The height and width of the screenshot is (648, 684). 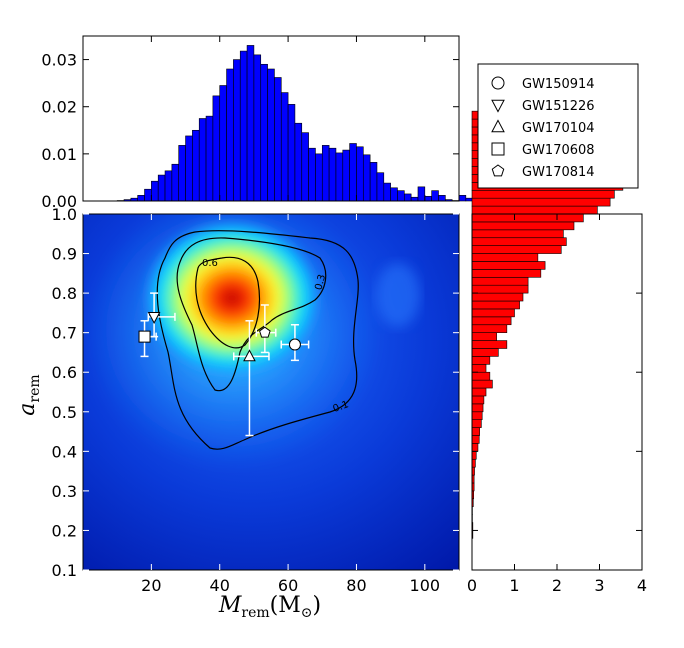 What do you see at coordinates (558, 106) in the screenshot?
I see `legend-label: GW151226` at bounding box center [558, 106].